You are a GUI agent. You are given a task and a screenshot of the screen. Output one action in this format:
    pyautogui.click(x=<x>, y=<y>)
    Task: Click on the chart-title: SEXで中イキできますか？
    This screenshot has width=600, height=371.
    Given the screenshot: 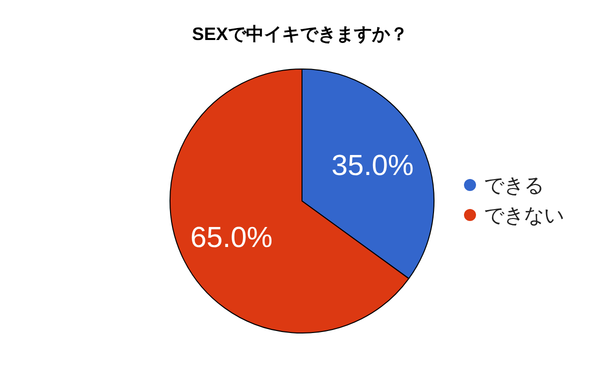 What is the action you would take?
    pyautogui.click(x=300, y=34)
    